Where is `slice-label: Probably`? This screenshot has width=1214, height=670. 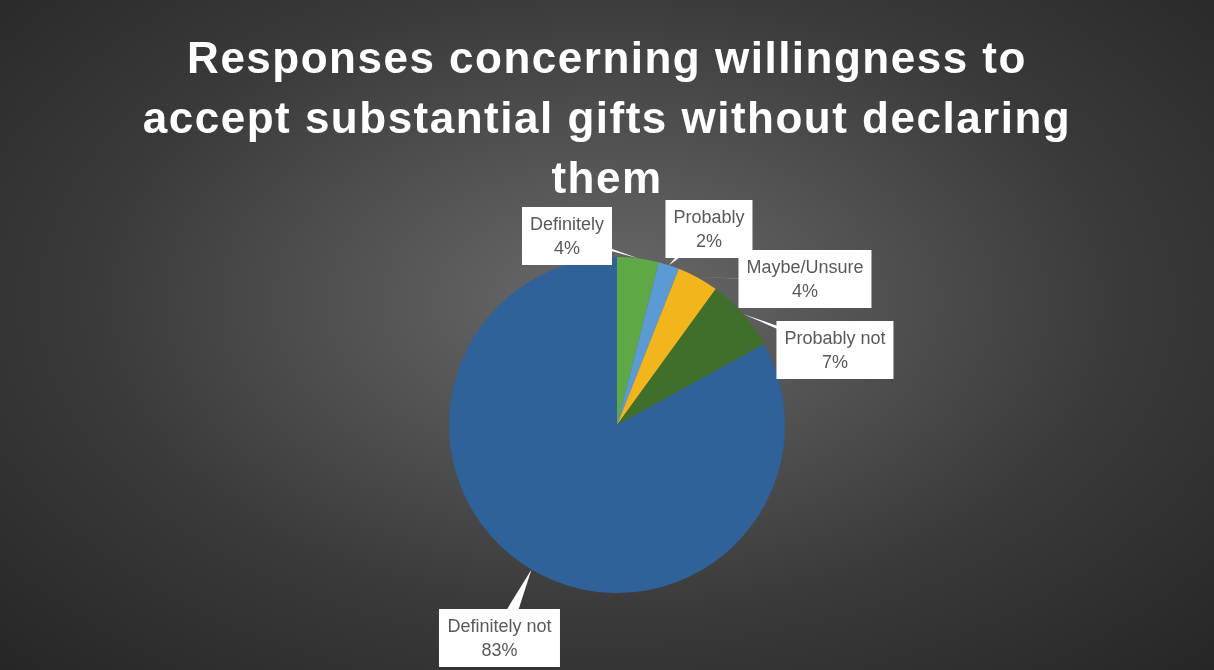
slice-label: Probably is located at coordinates (709, 217).